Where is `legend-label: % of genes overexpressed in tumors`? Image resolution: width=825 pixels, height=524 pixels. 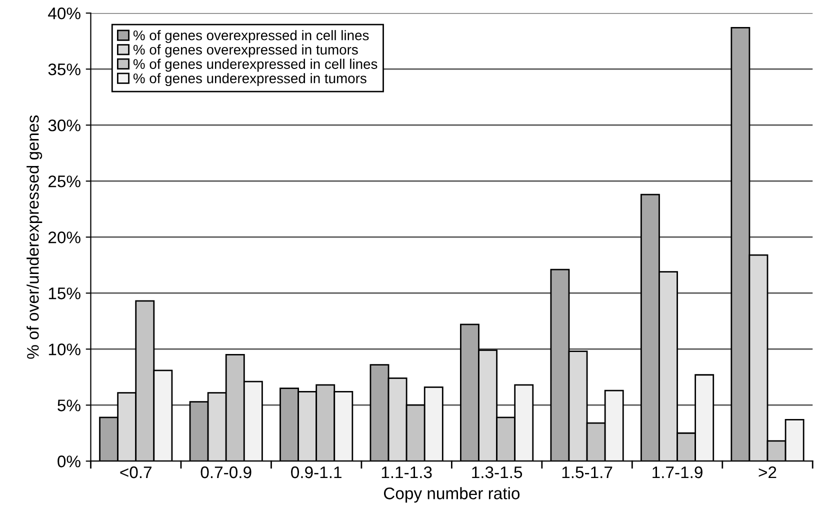 legend-label: % of genes overexpressed in tumors is located at coordinates (245, 51).